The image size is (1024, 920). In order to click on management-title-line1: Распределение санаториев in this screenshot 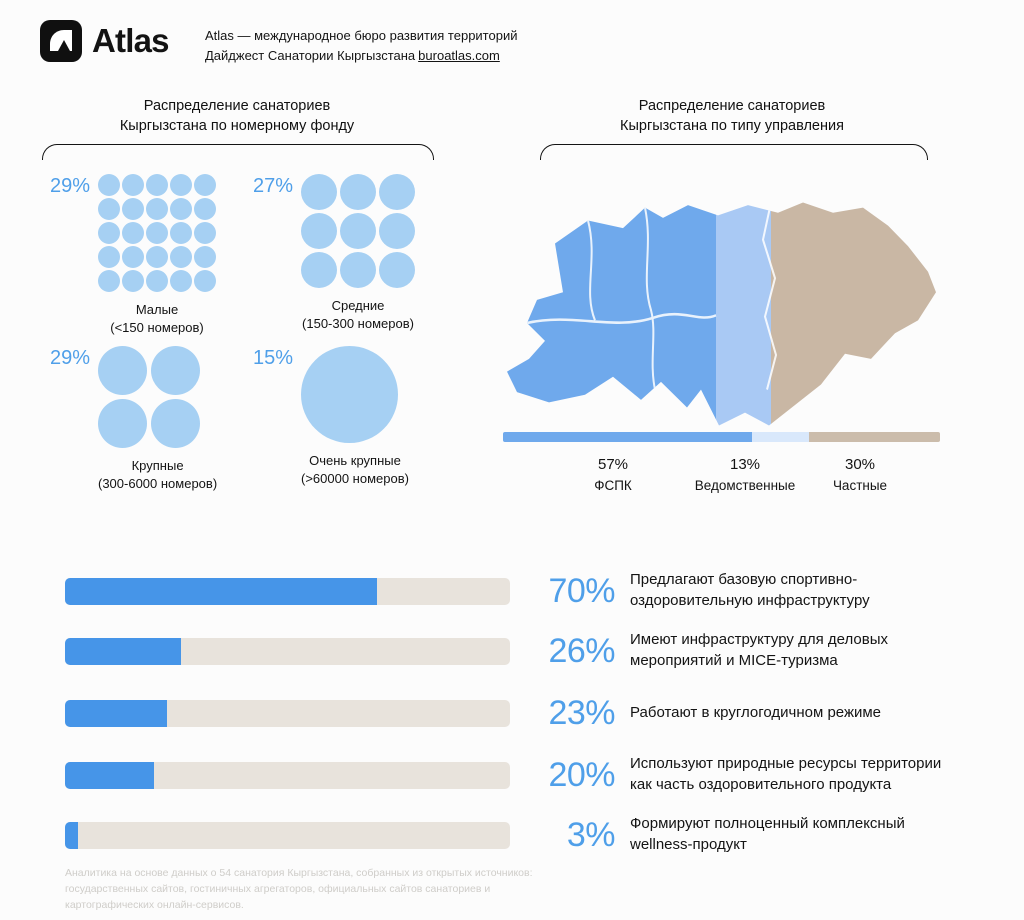, I will do `click(732, 106)`.